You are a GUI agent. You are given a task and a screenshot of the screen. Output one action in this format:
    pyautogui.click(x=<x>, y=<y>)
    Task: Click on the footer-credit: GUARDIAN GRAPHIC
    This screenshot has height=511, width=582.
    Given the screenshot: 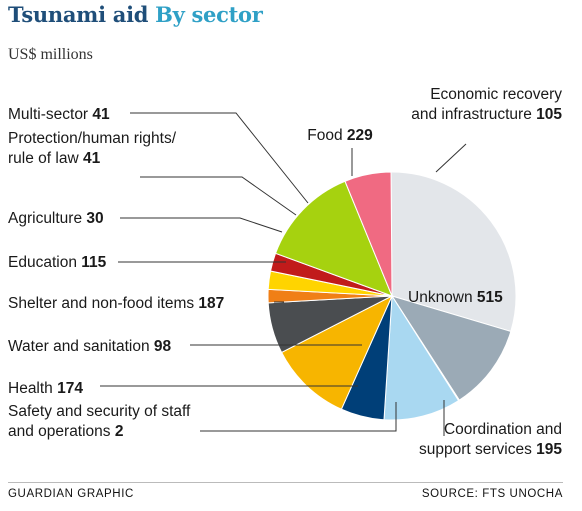 What is the action you would take?
    pyautogui.click(x=71, y=494)
    